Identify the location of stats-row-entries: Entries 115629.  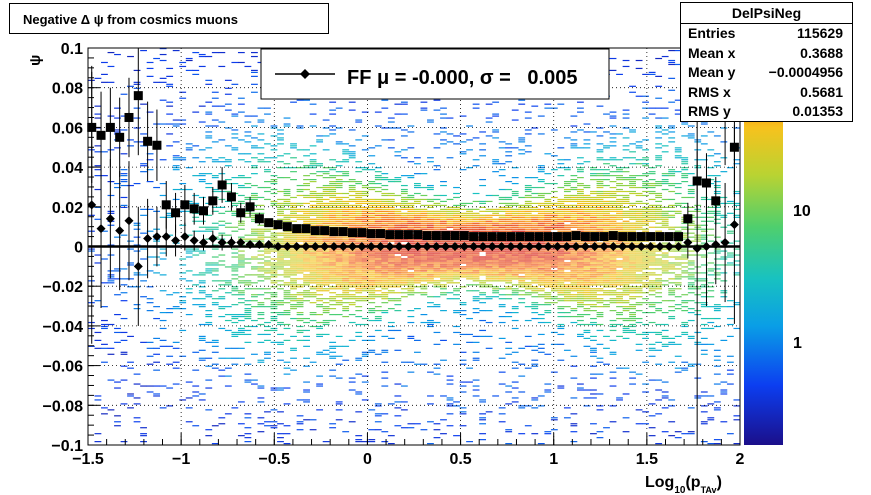
(765, 33).